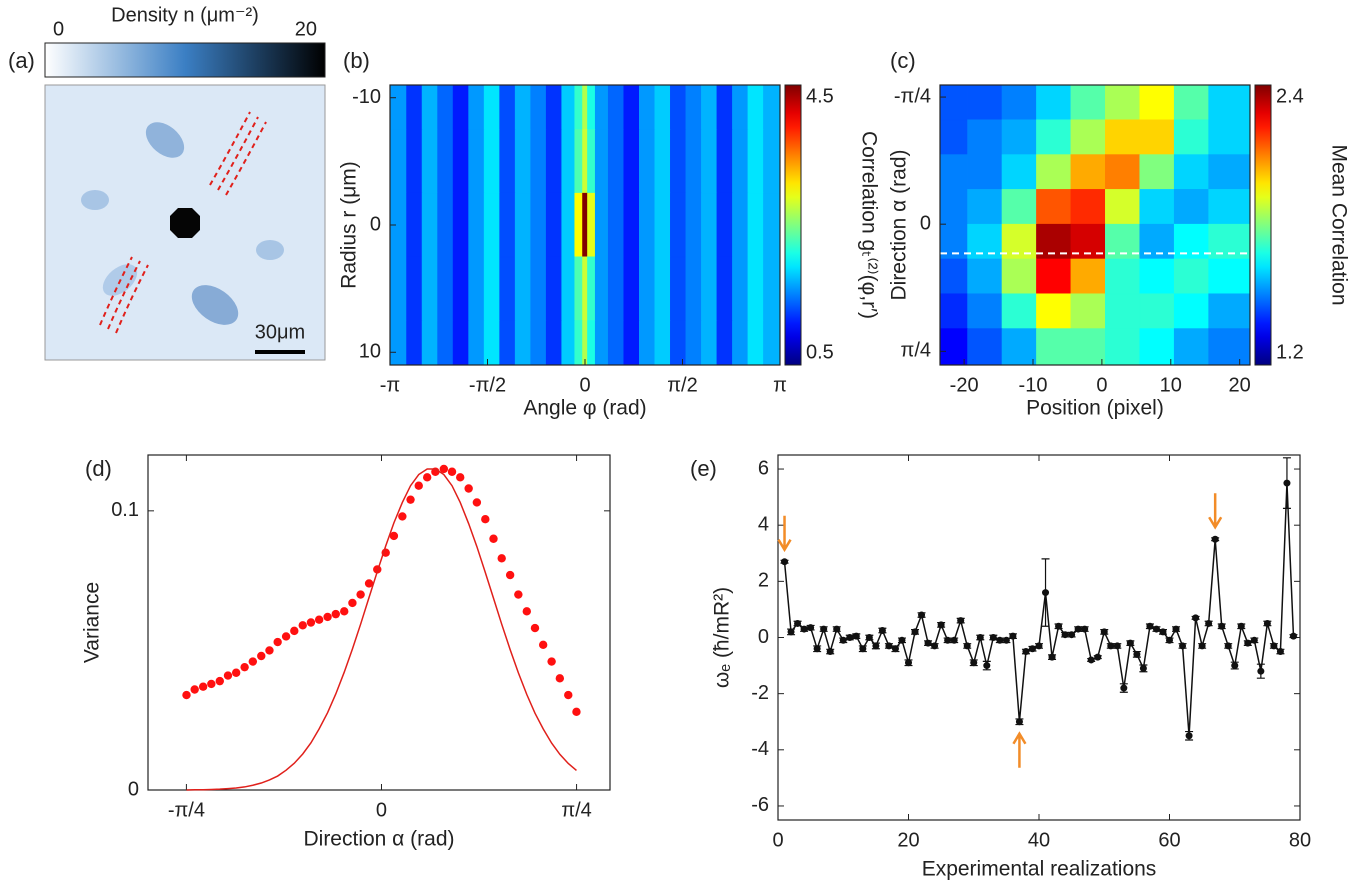 The image size is (1370, 884). What do you see at coordinates (584, 408) in the screenshot?
I see `x-axis-label: Angle φ (rad)` at bounding box center [584, 408].